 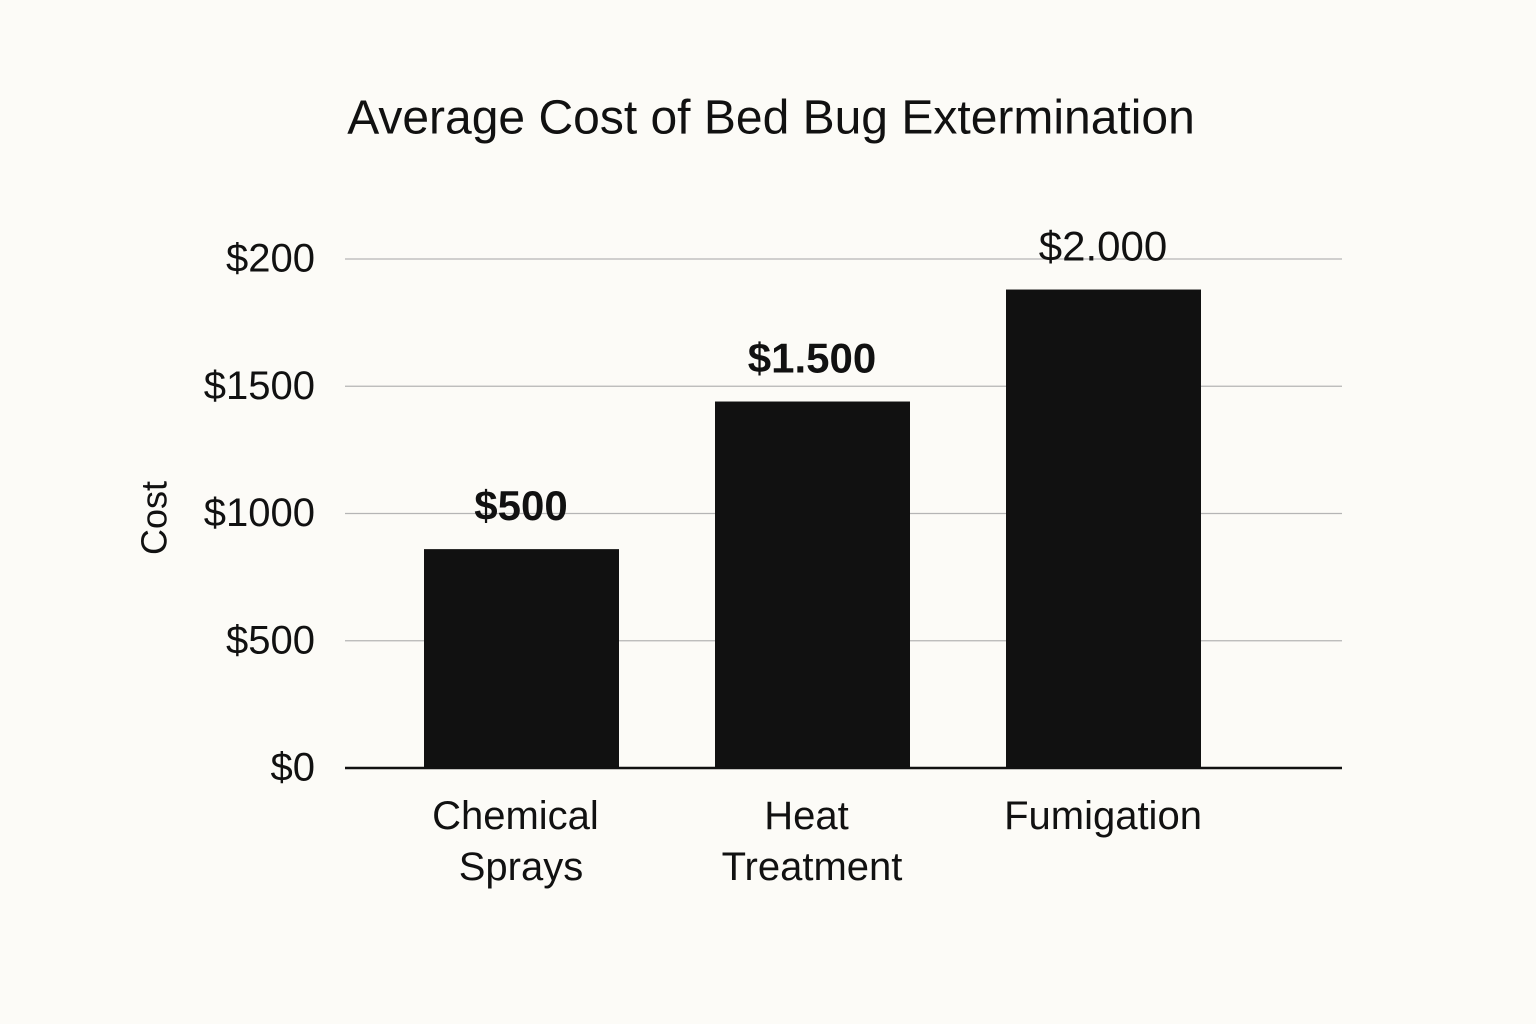 I want to click on value-label: $2.000, so click(x=1103, y=246).